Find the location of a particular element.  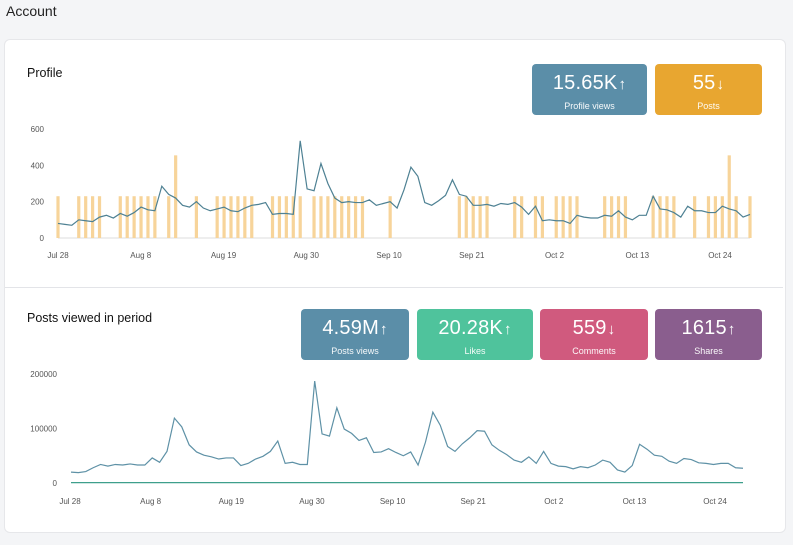

y-tick-label: 400 is located at coordinates (38, 165).